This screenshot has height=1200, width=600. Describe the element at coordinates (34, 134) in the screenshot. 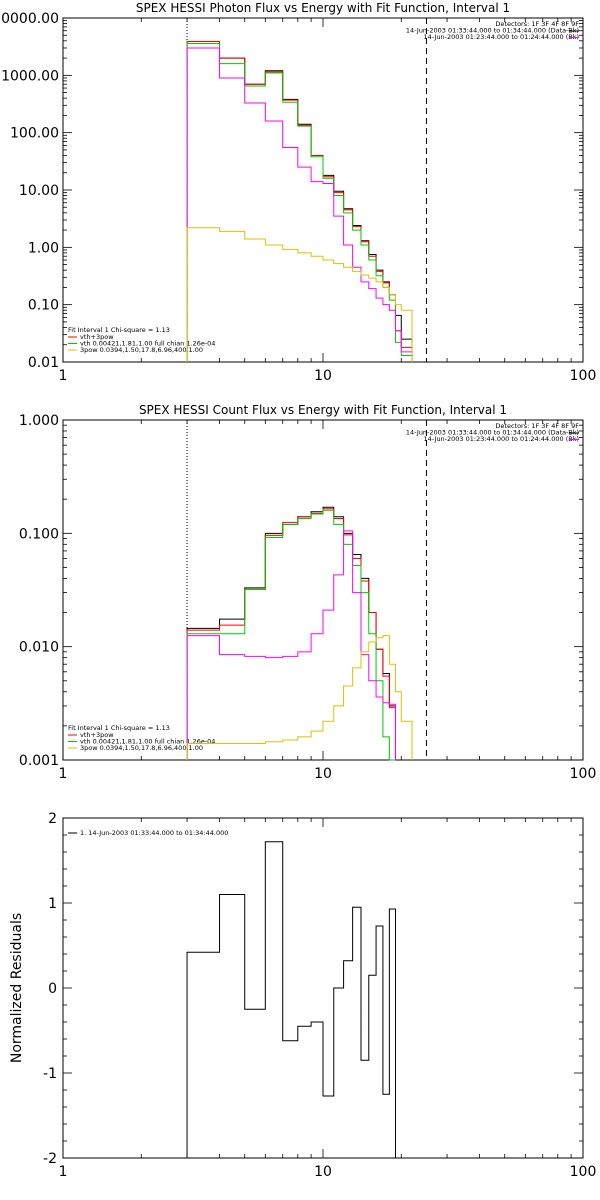

I see `y-tick-label: 100.00` at that location.